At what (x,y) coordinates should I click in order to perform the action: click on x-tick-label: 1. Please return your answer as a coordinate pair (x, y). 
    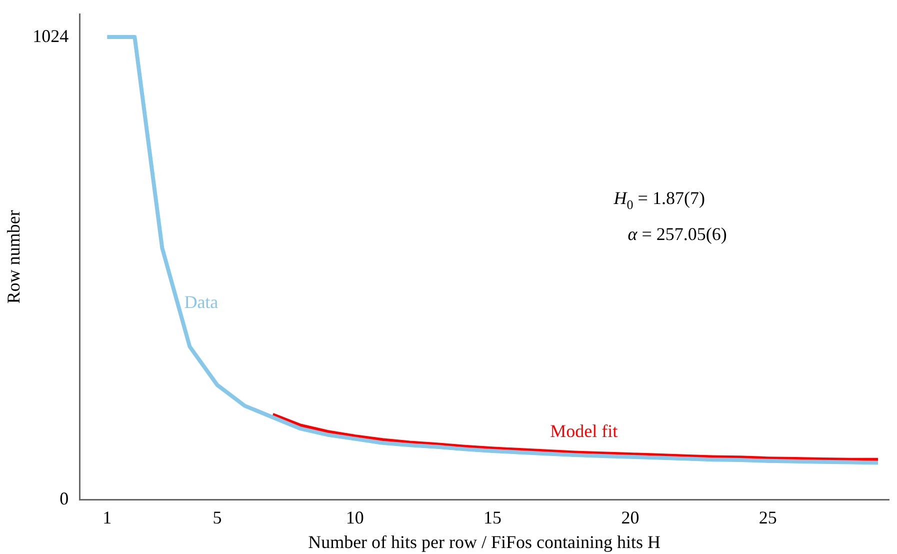
    Looking at the image, I should click on (107, 517).